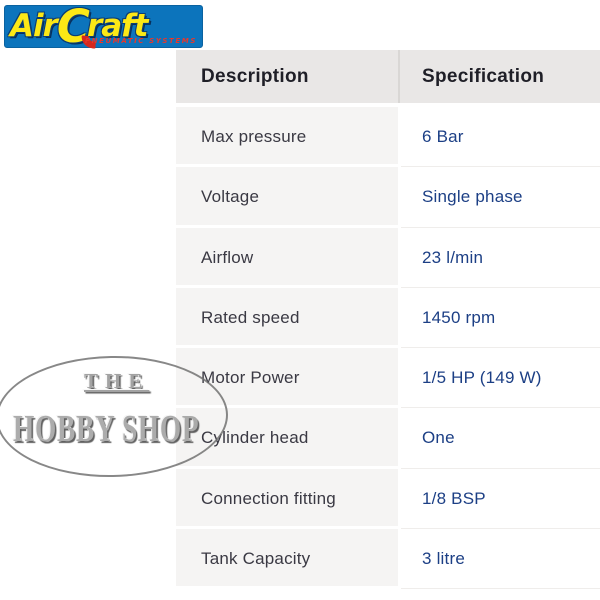  I want to click on row-value: 3 litre, so click(500, 558).